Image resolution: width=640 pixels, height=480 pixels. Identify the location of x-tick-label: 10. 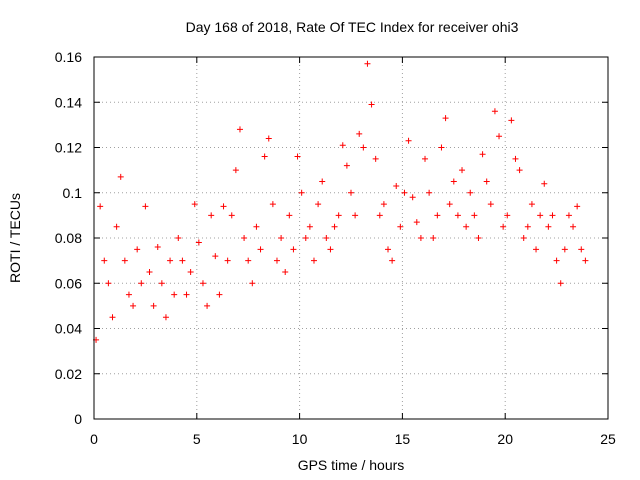
(300, 439).